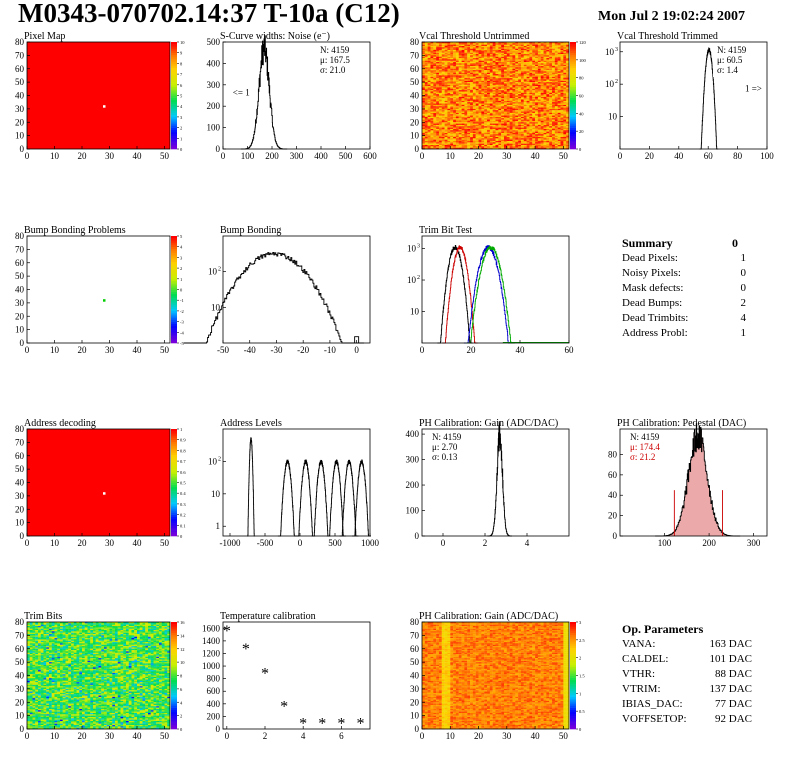 The width and height of the screenshot is (796, 772). I want to click on y-tick-label: 500, so click(214, 42).